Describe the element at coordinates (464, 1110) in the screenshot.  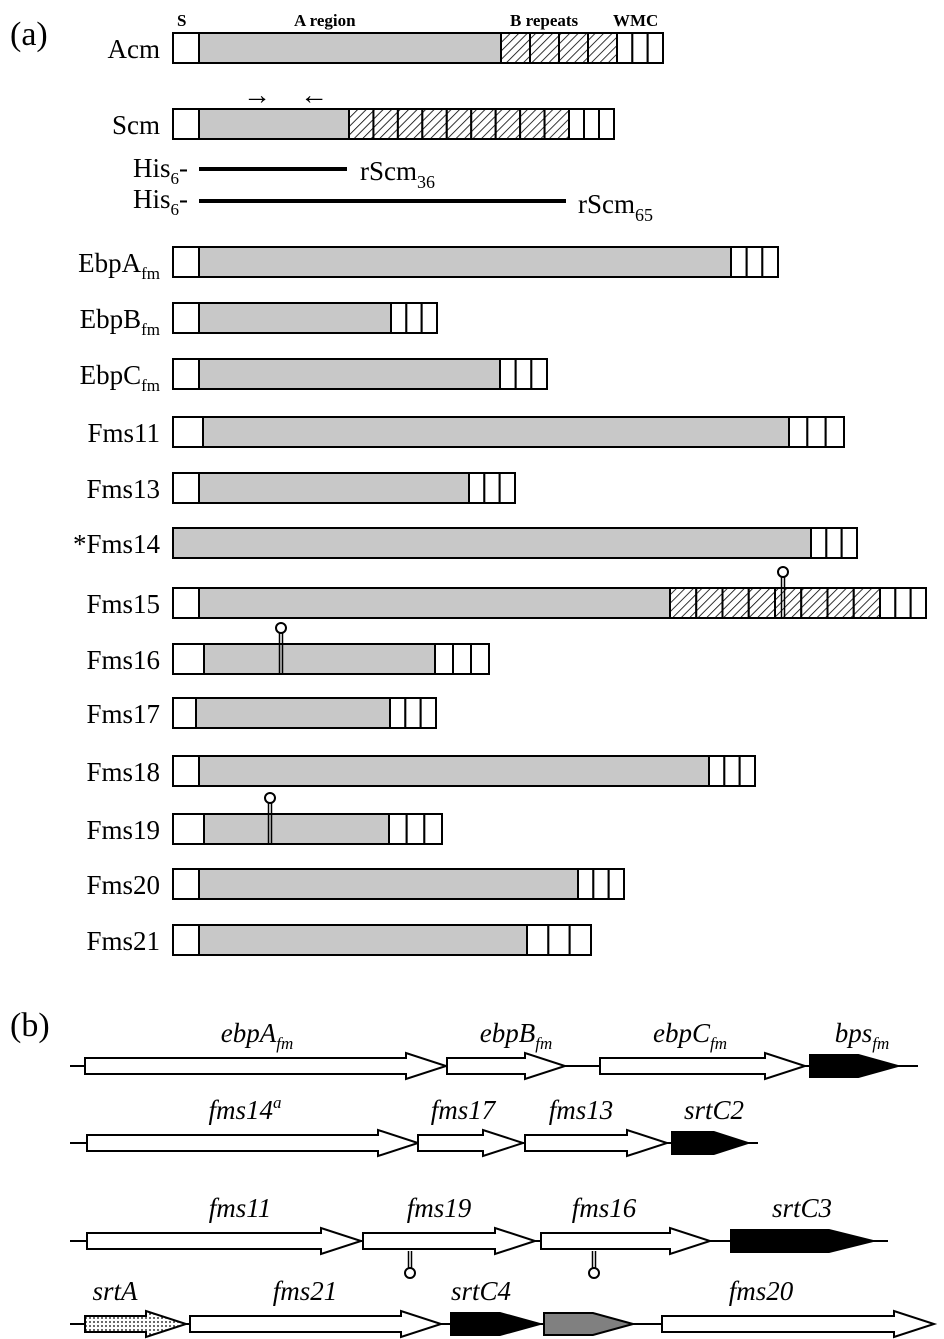
I see `gene-label: fms17` at that location.